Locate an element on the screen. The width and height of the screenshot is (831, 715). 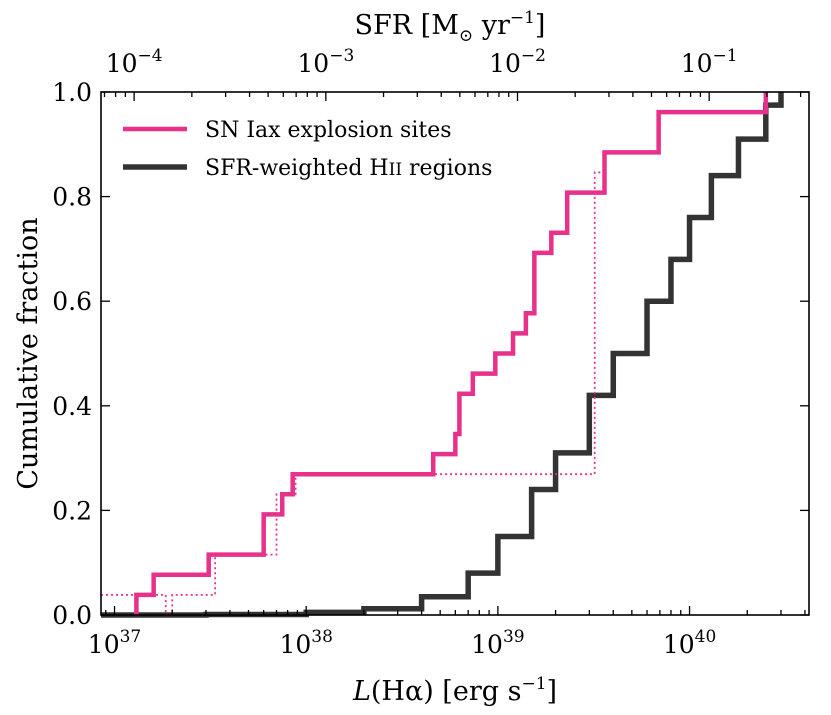
y-tick-label: 0.0 is located at coordinates (72, 615).